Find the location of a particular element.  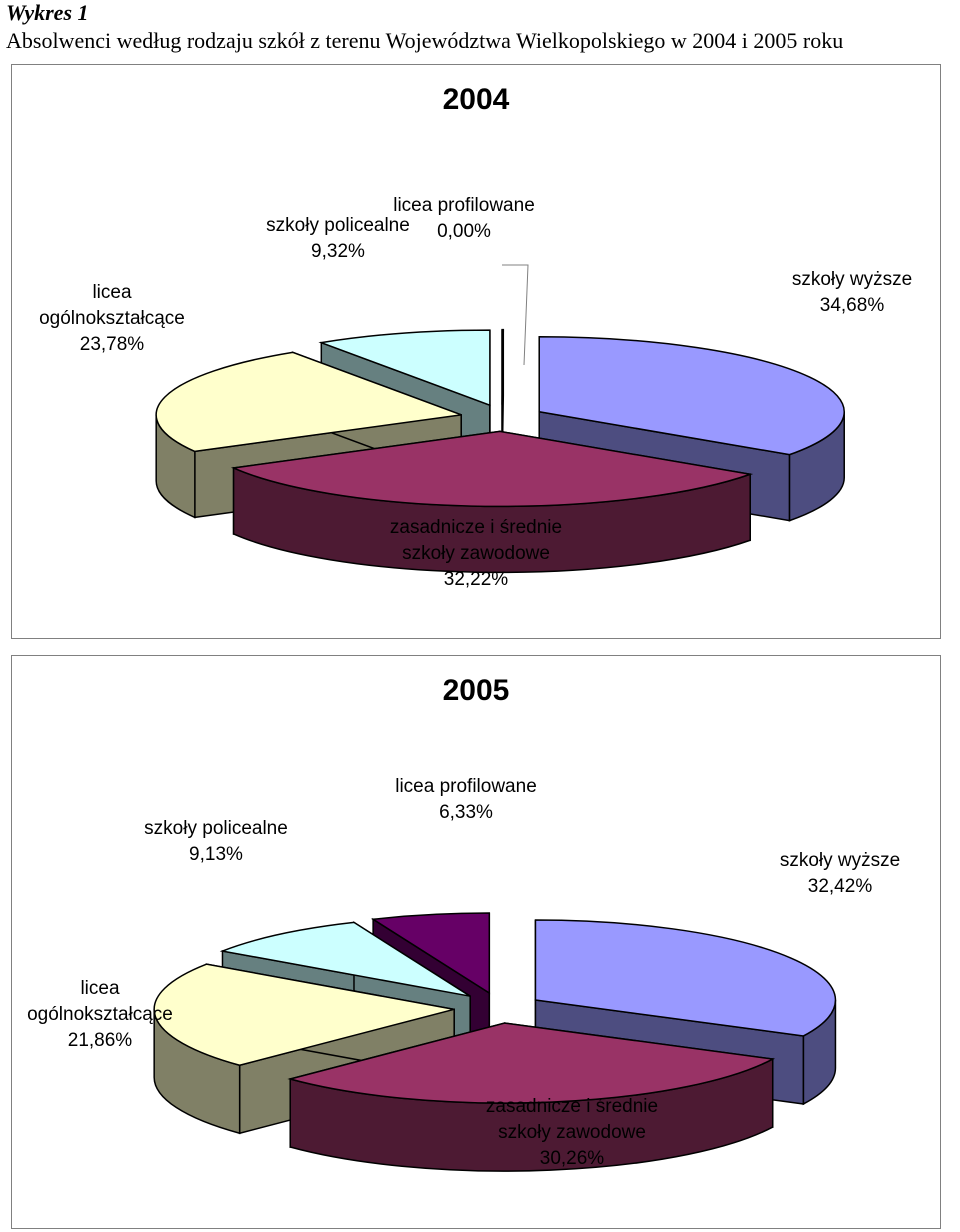

chart-title-2004: 2004 is located at coordinates (476, 99).